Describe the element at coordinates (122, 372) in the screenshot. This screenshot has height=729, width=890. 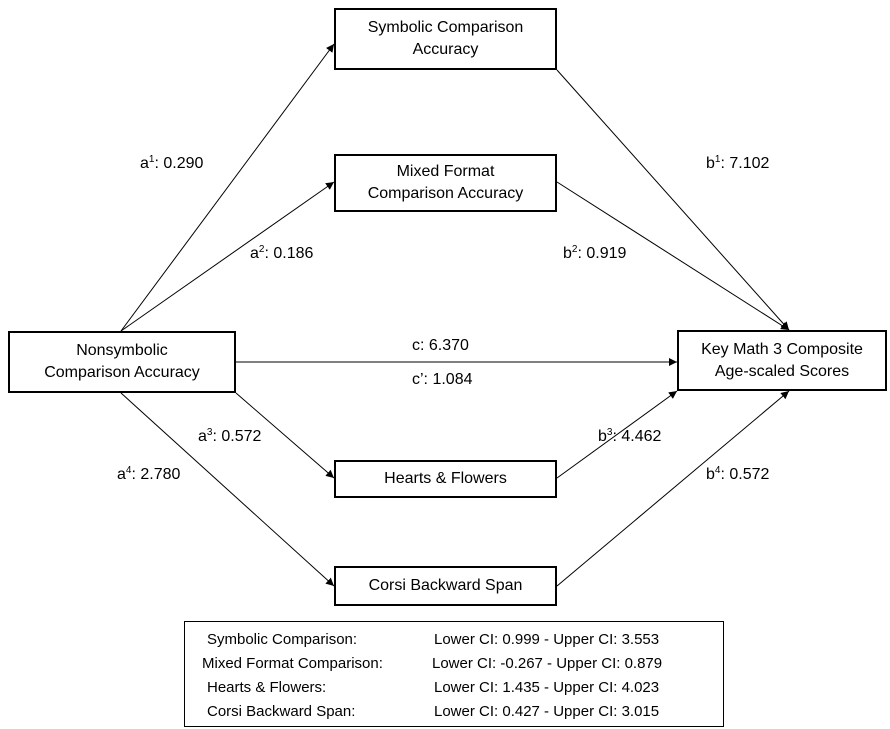
I see `node-nonsymbolic-line2: Comparison Accuracy` at that location.